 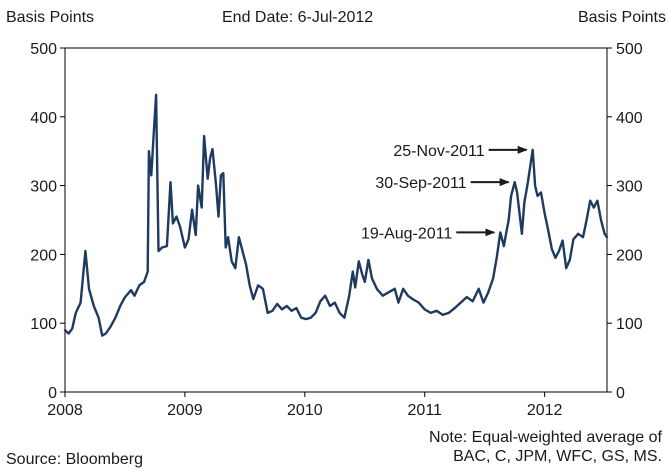 What do you see at coordinates (629, 49) in the screenshot?
I see `y-tick-label-right: 500` at bounding box center [629, 49].